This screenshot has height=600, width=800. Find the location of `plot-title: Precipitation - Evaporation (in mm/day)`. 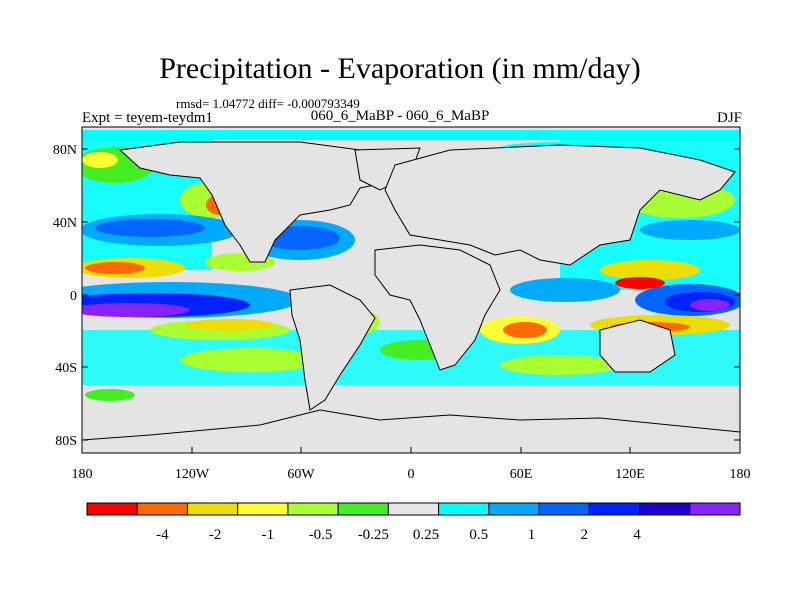

plot-title: Precipitation - Evaporation (in mm/day) is located at coordinates (400, 68).